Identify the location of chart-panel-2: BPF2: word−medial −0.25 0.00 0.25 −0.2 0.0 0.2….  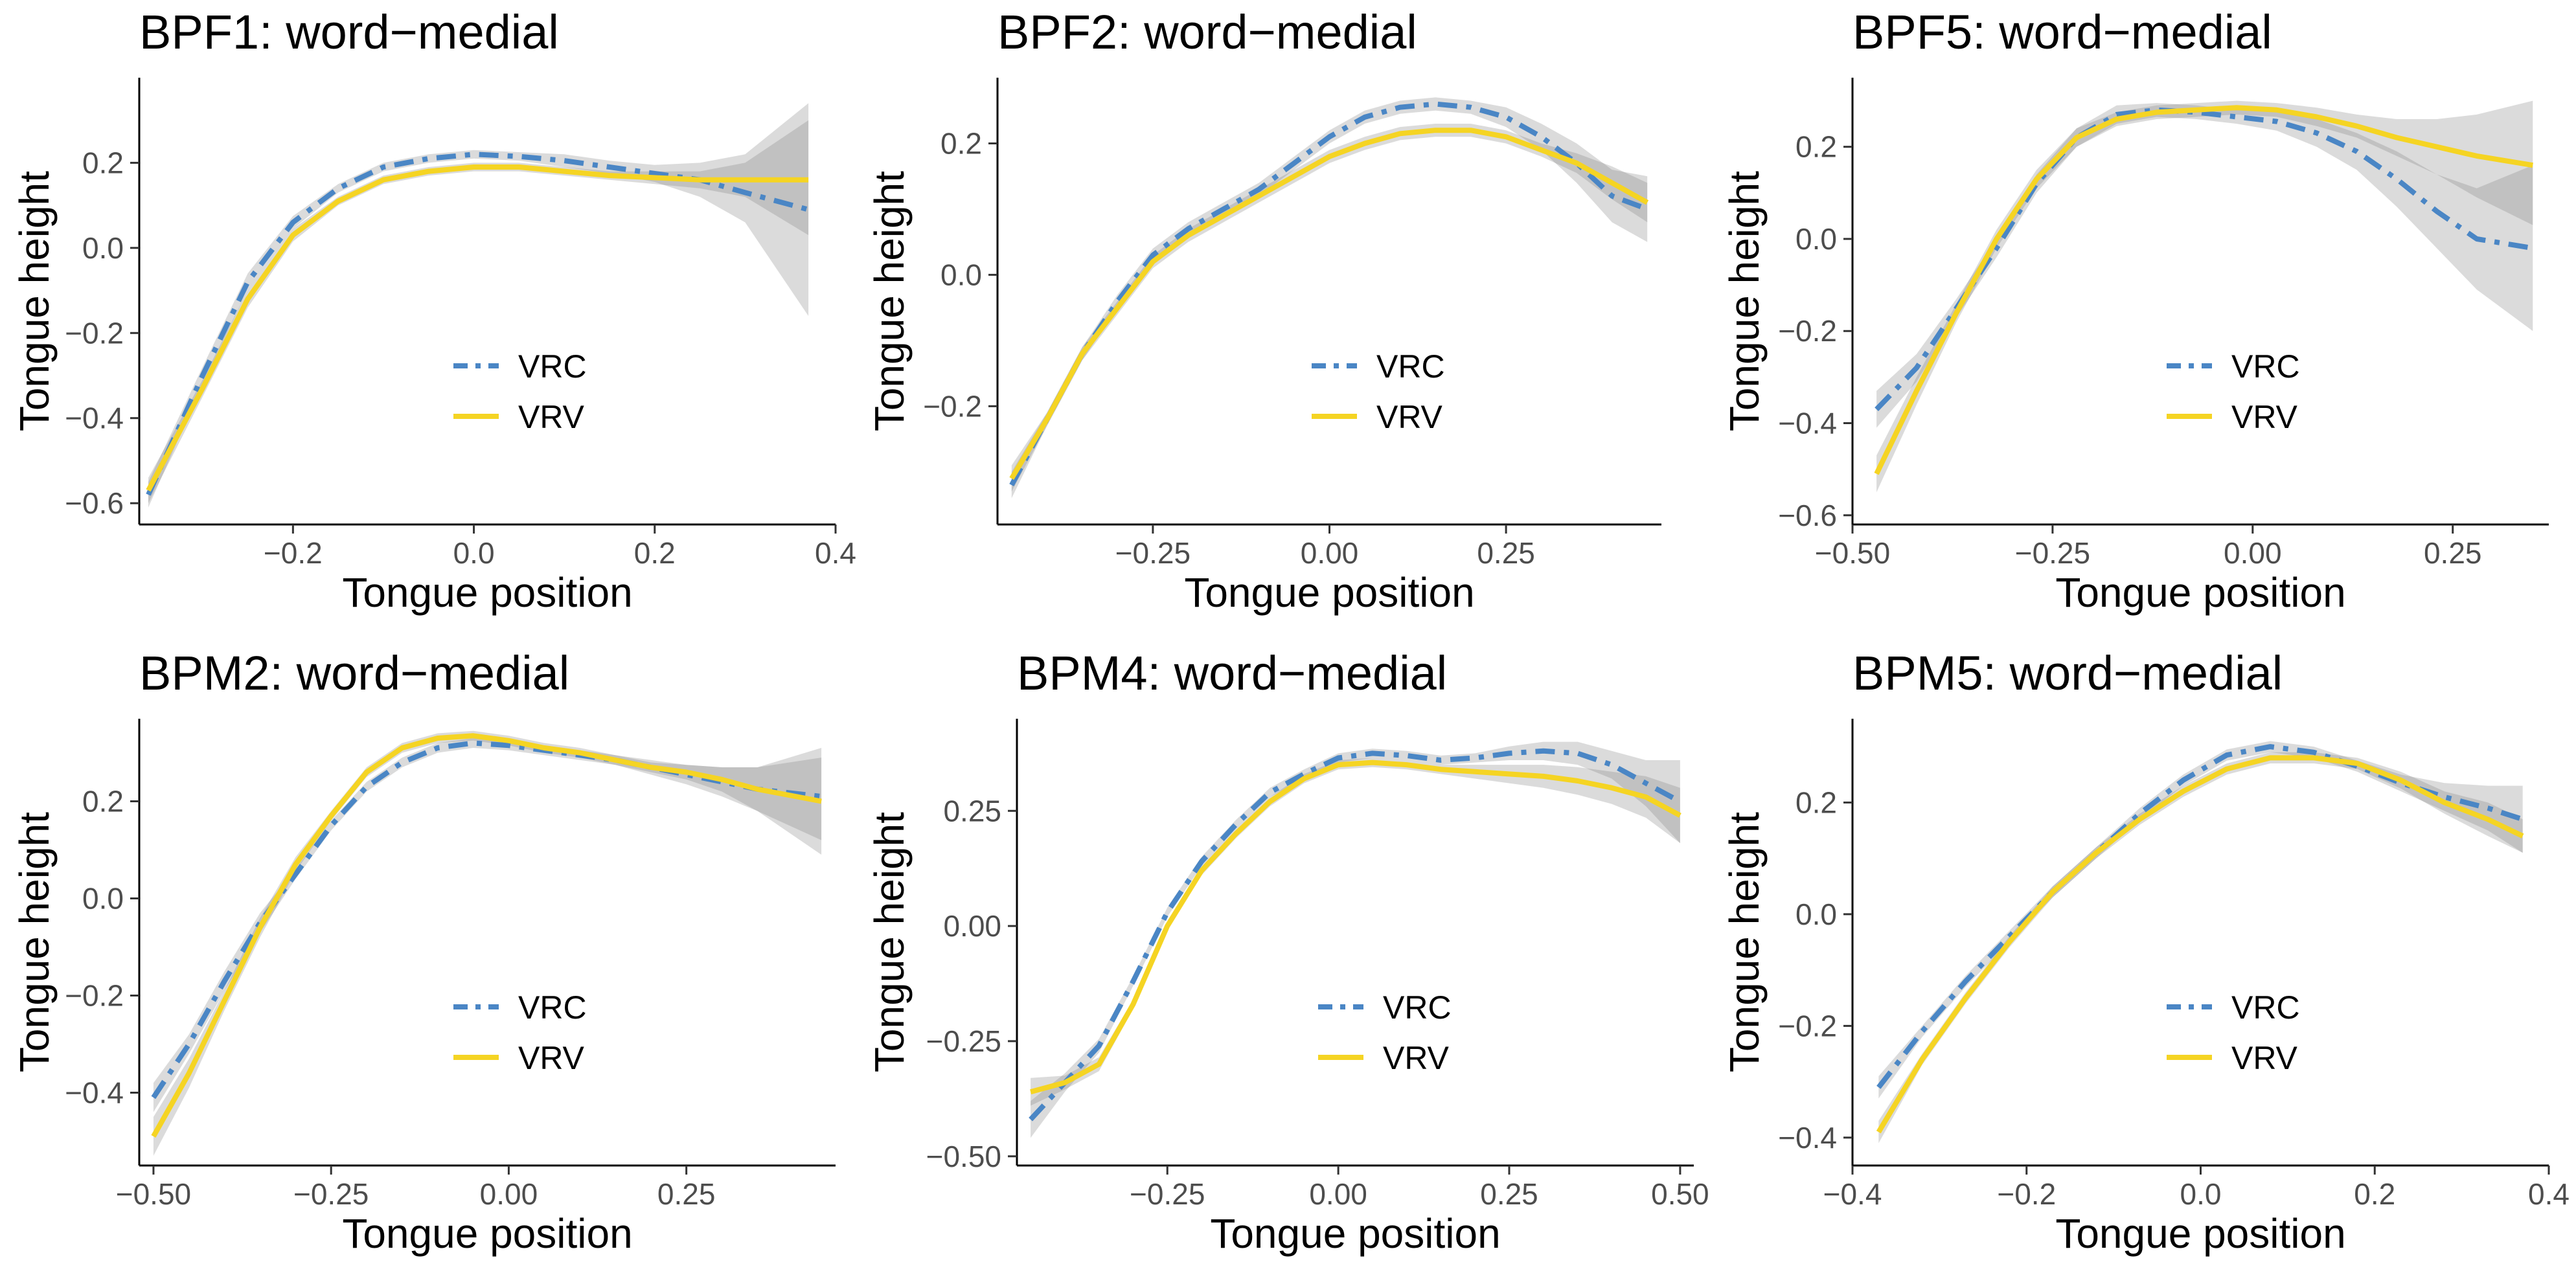
(1263, 310).